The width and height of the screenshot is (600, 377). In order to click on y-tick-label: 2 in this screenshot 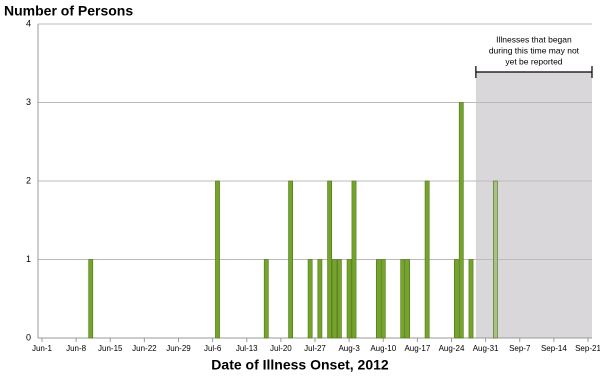, I will do `click(28, 180)`.